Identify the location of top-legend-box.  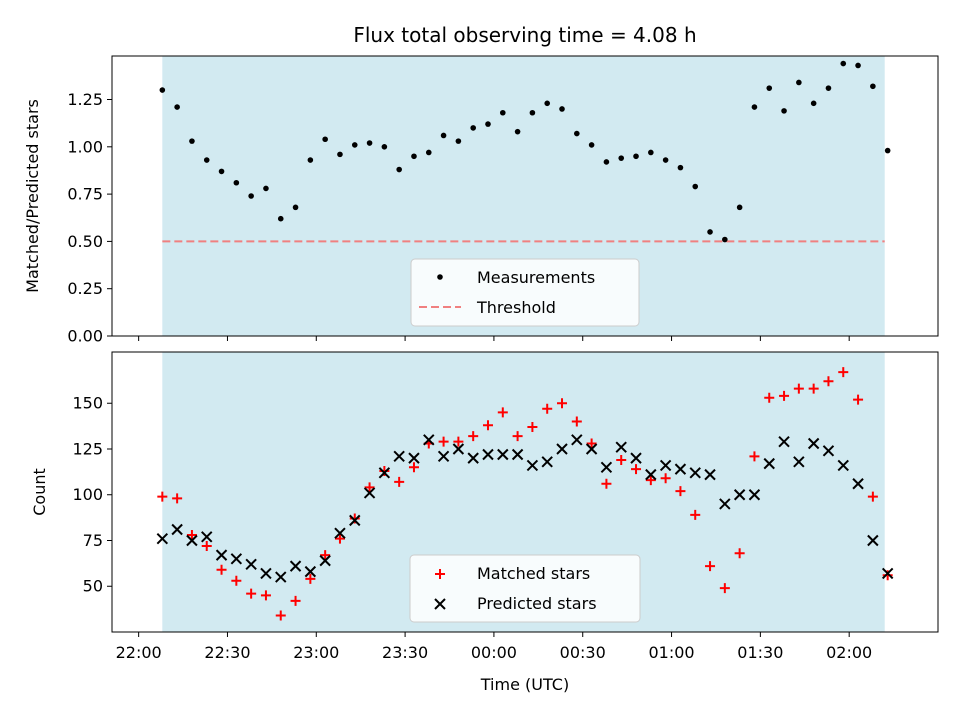
(525, 292).